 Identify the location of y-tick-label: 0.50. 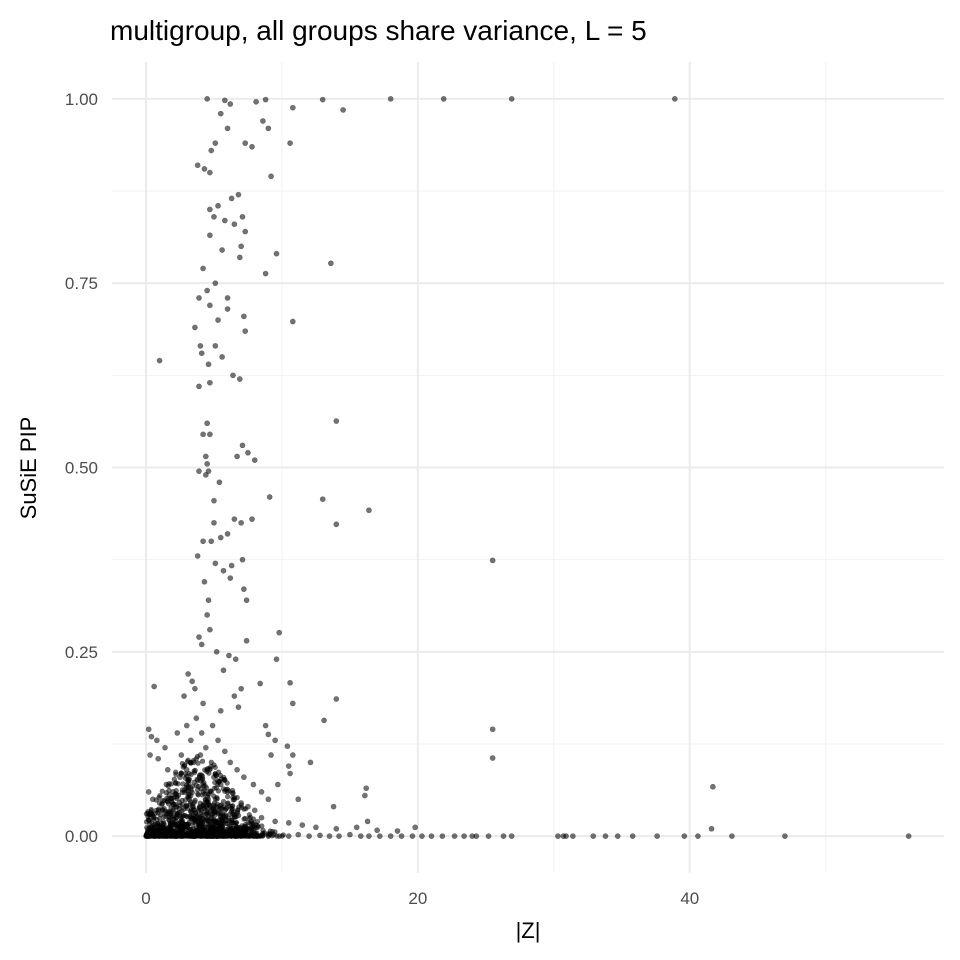
(81, 468).